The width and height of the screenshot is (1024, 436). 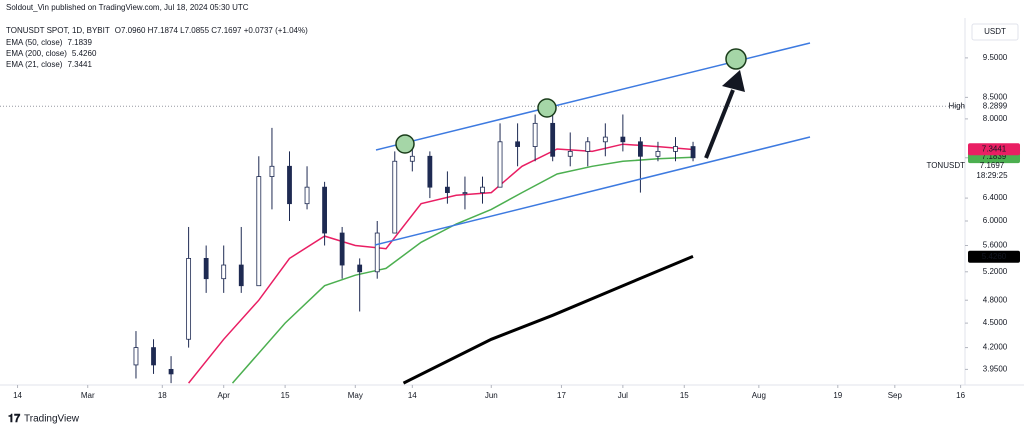 What do you see at coordinates (88, 395) in the screenshot?
I see `x-tick-label: Mar` at bounding box center [88, 395].